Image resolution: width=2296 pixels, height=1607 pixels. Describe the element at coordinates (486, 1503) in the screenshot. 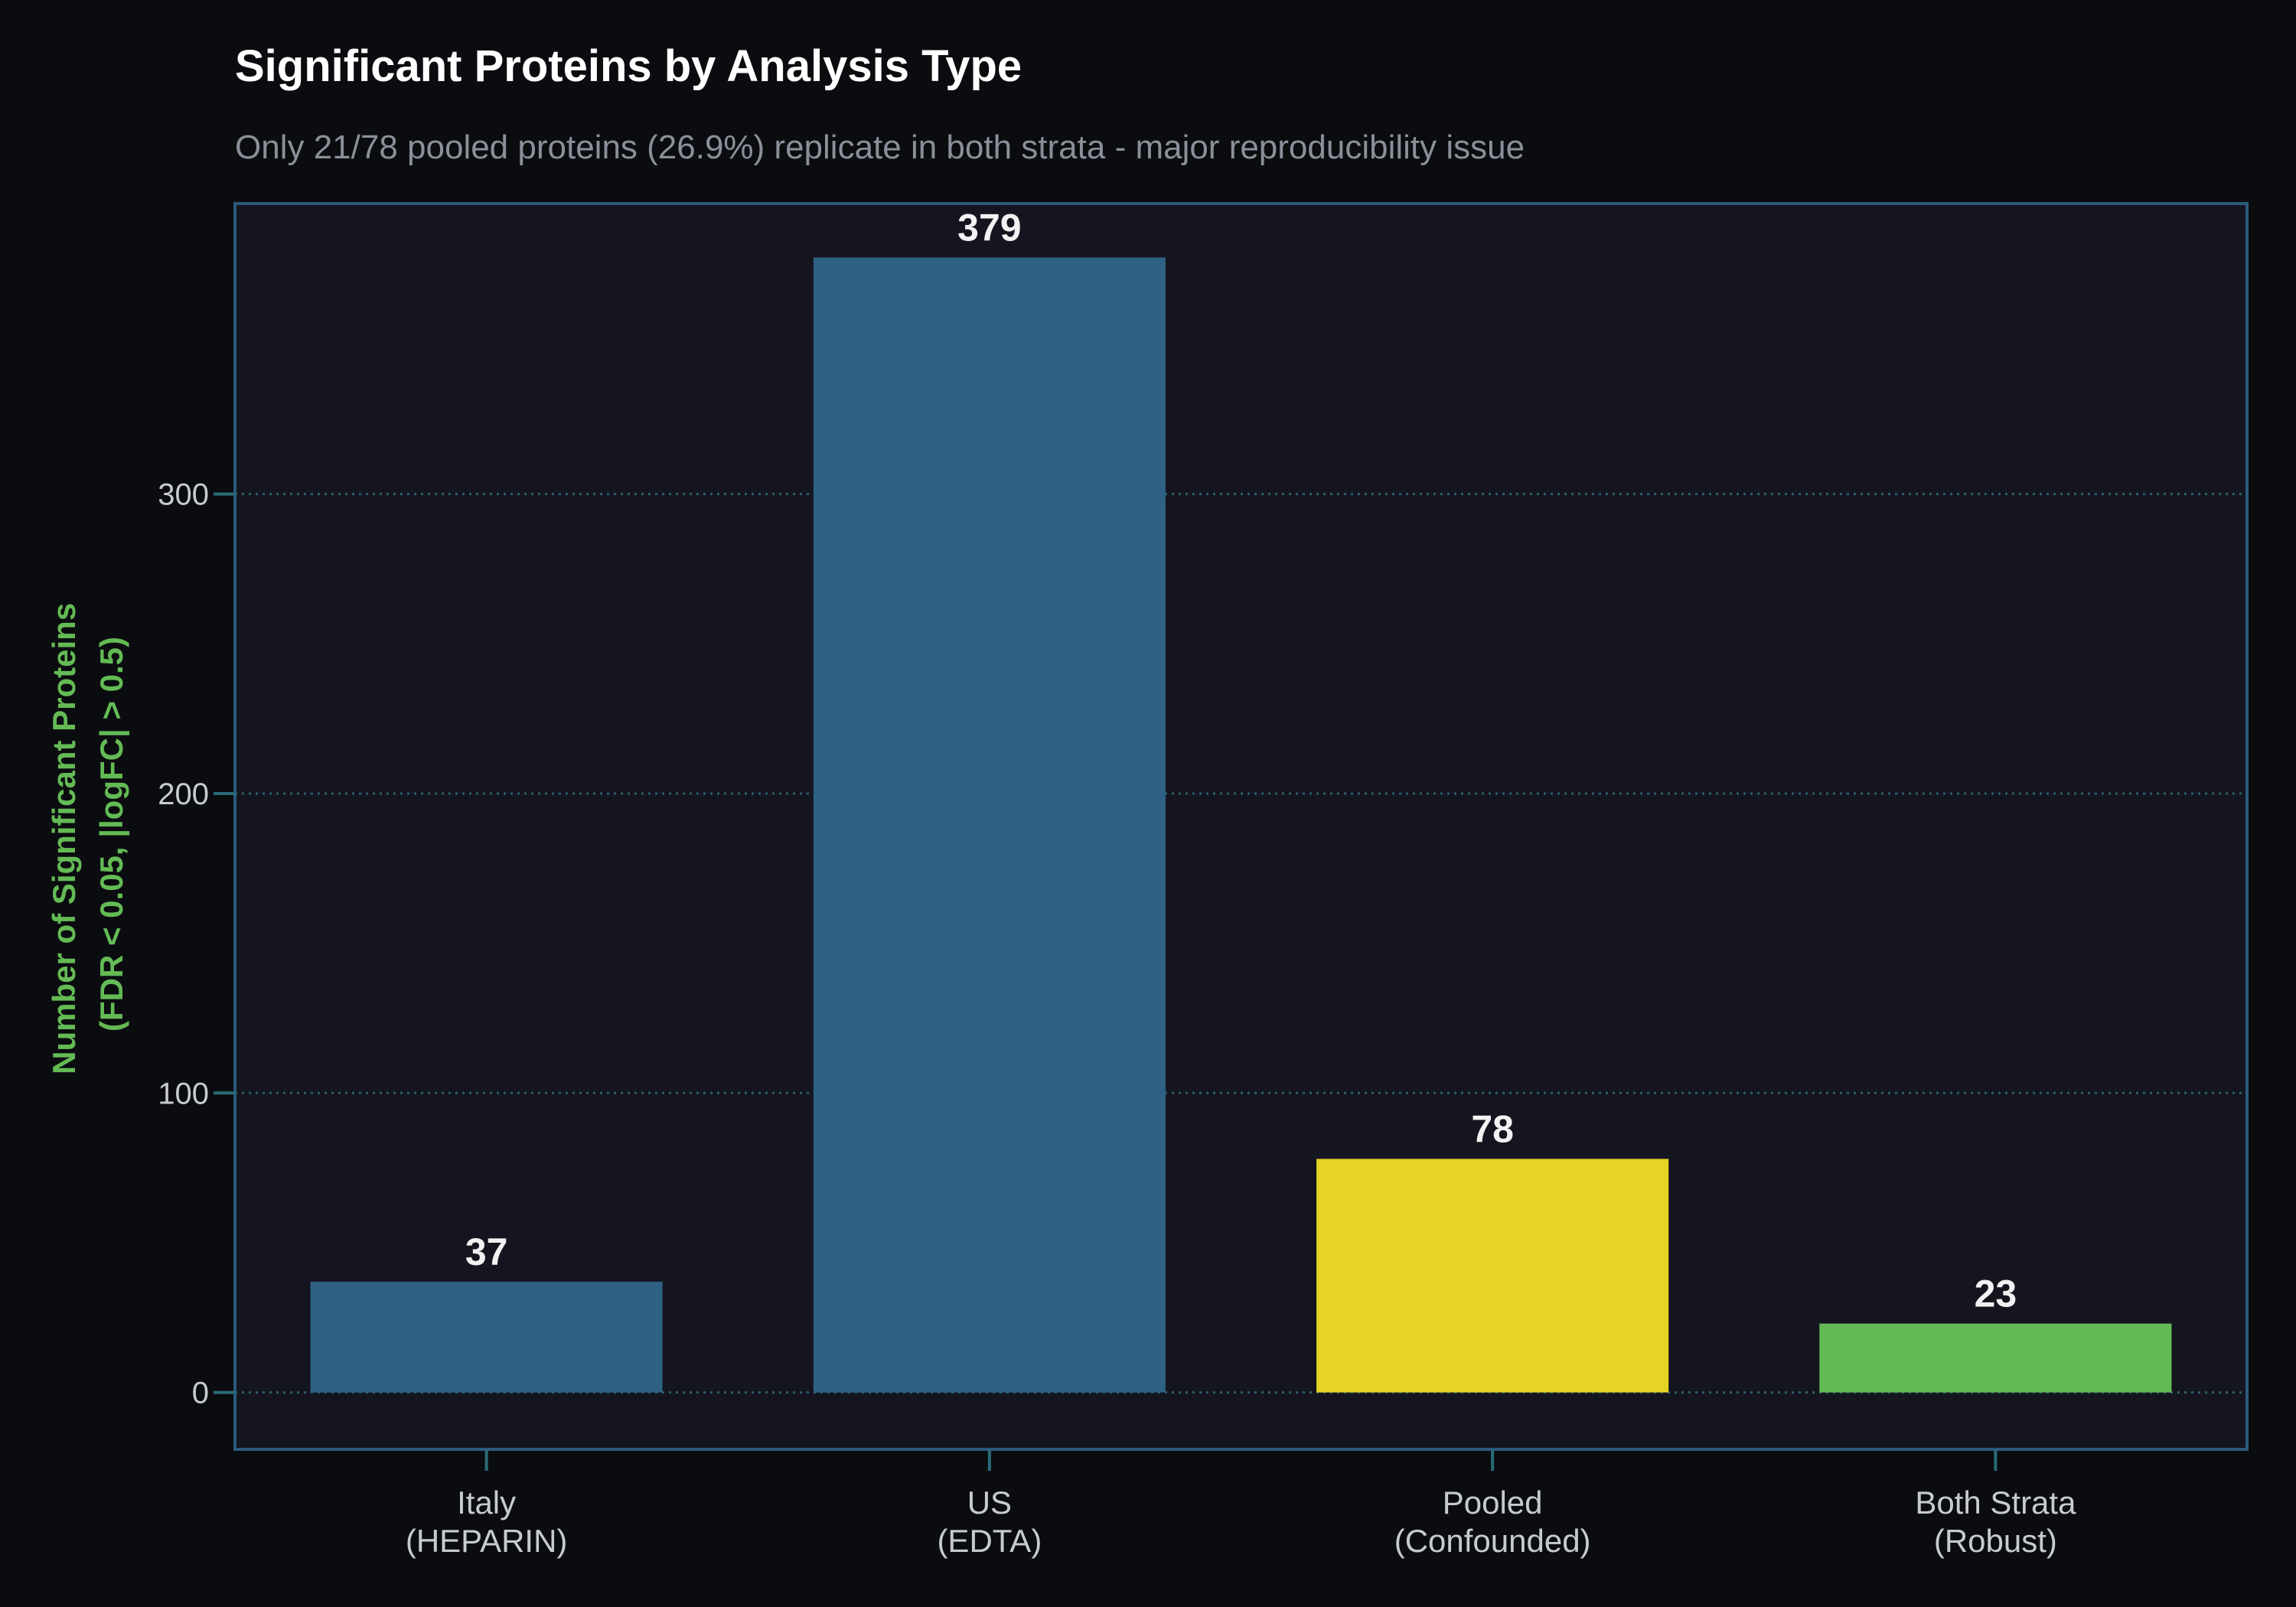

I see `x-tick-label-0-line-0: Italy` at that location.